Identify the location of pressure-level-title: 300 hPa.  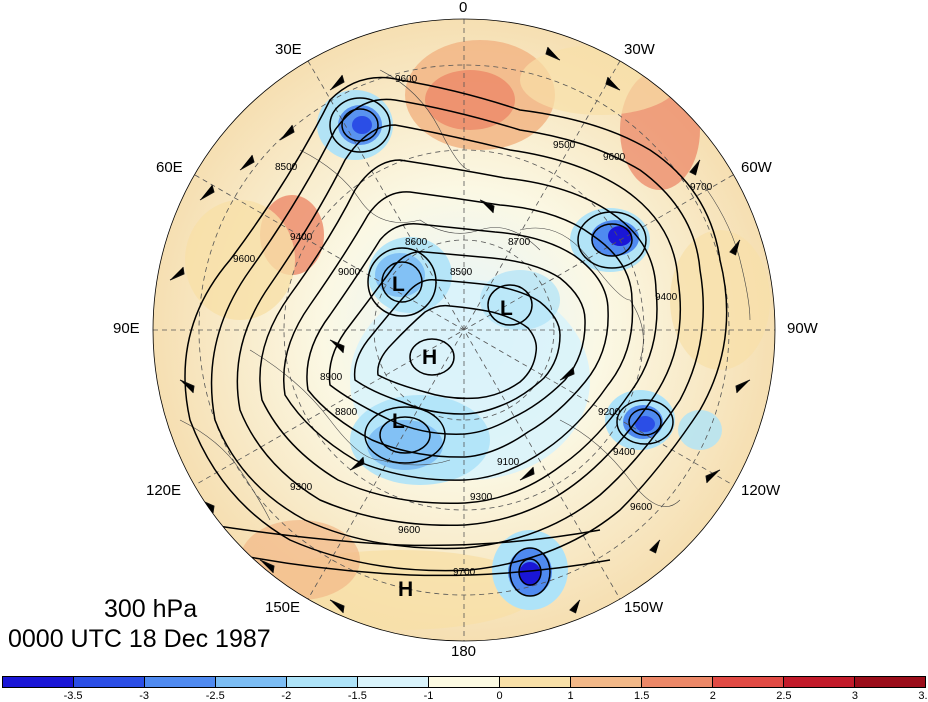
(151, 609).